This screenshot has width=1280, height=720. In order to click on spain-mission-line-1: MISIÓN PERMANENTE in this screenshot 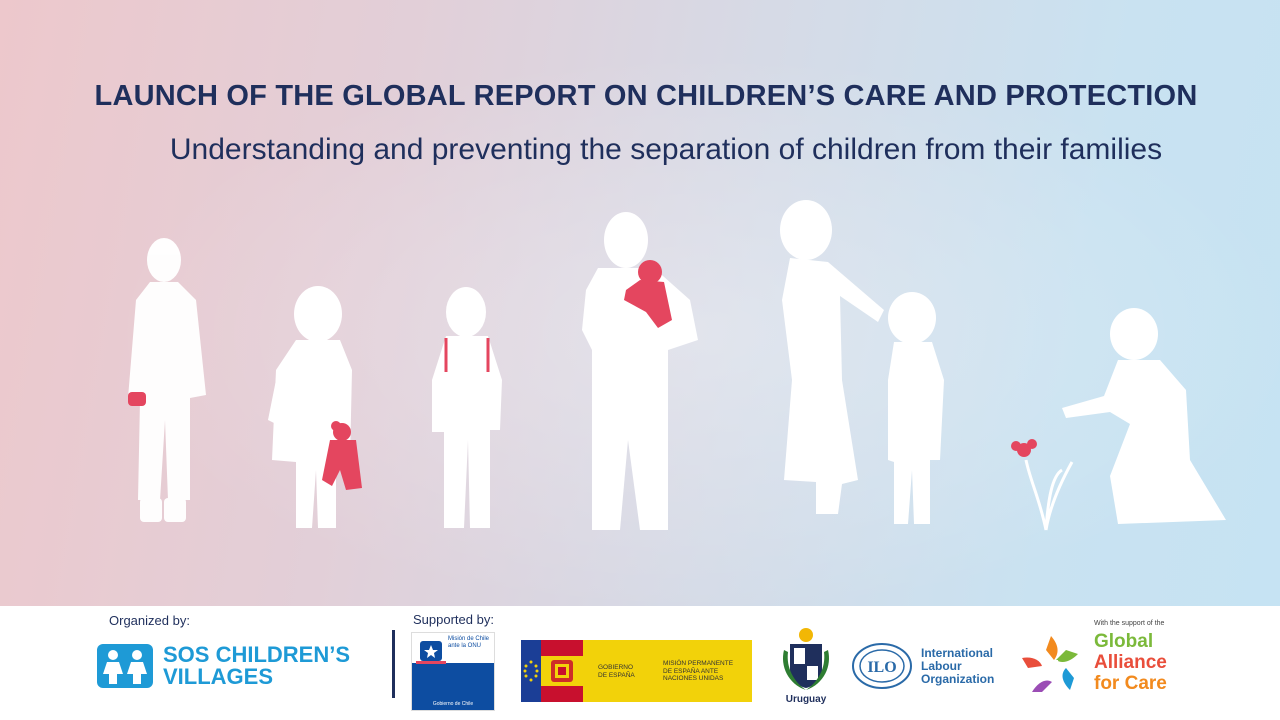, I will do `click(698, 663)`.